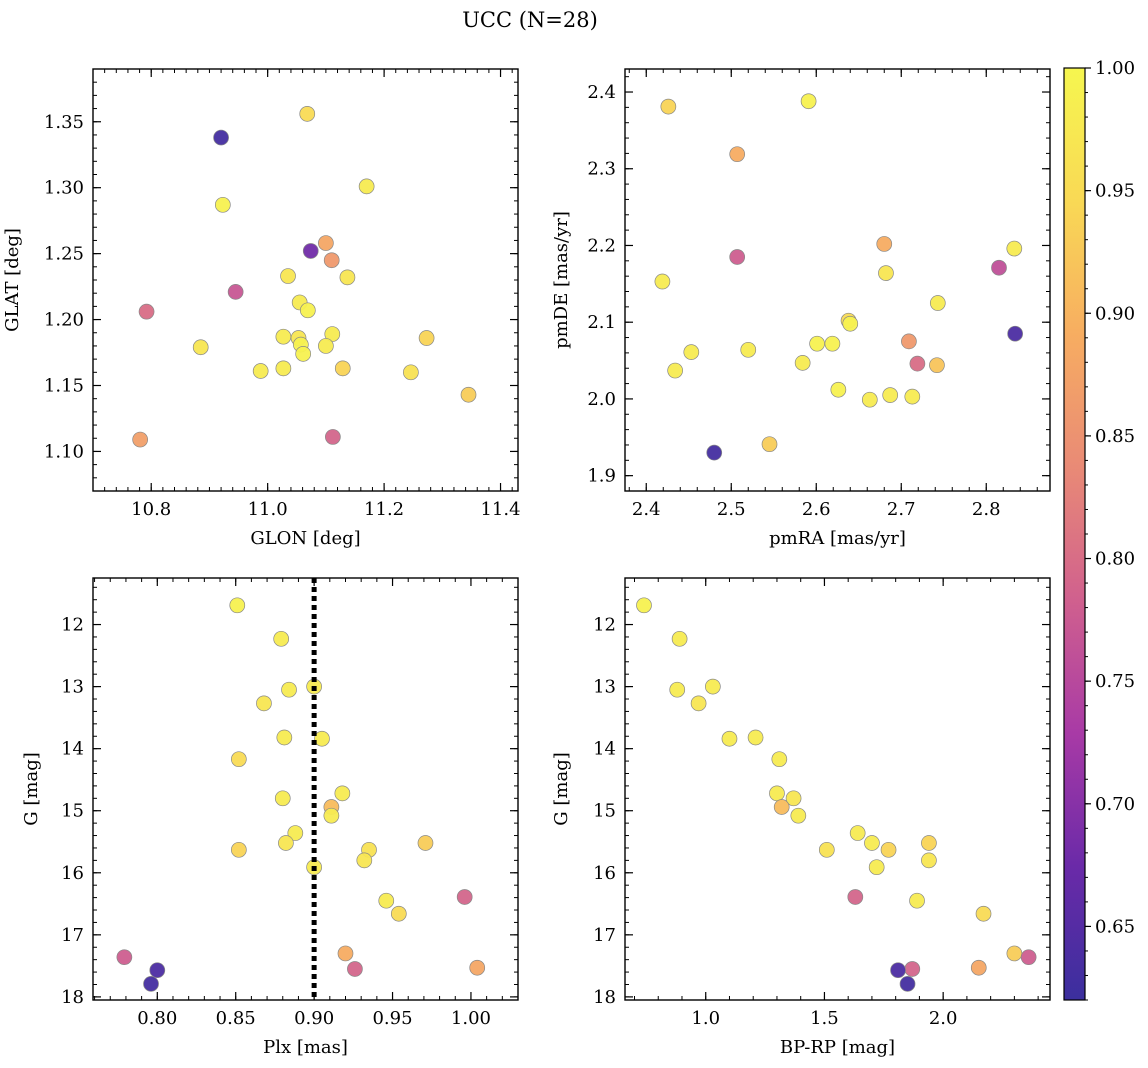 The image size is (1148, 1068). Describe the element at coordinates (64, 188) in the screenshot. I see `y-tick-label: 1.30` at that location.